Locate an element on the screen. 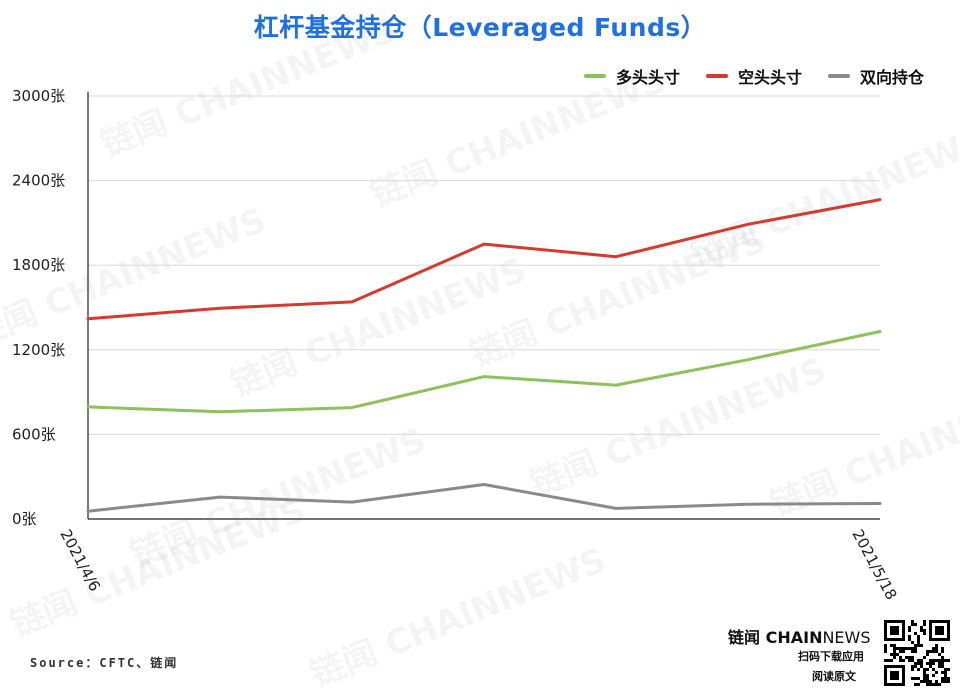 The width and height of the screenshot is (960, 696). legend-label-long: 多头头寸 is located at coordinates (647, 77).